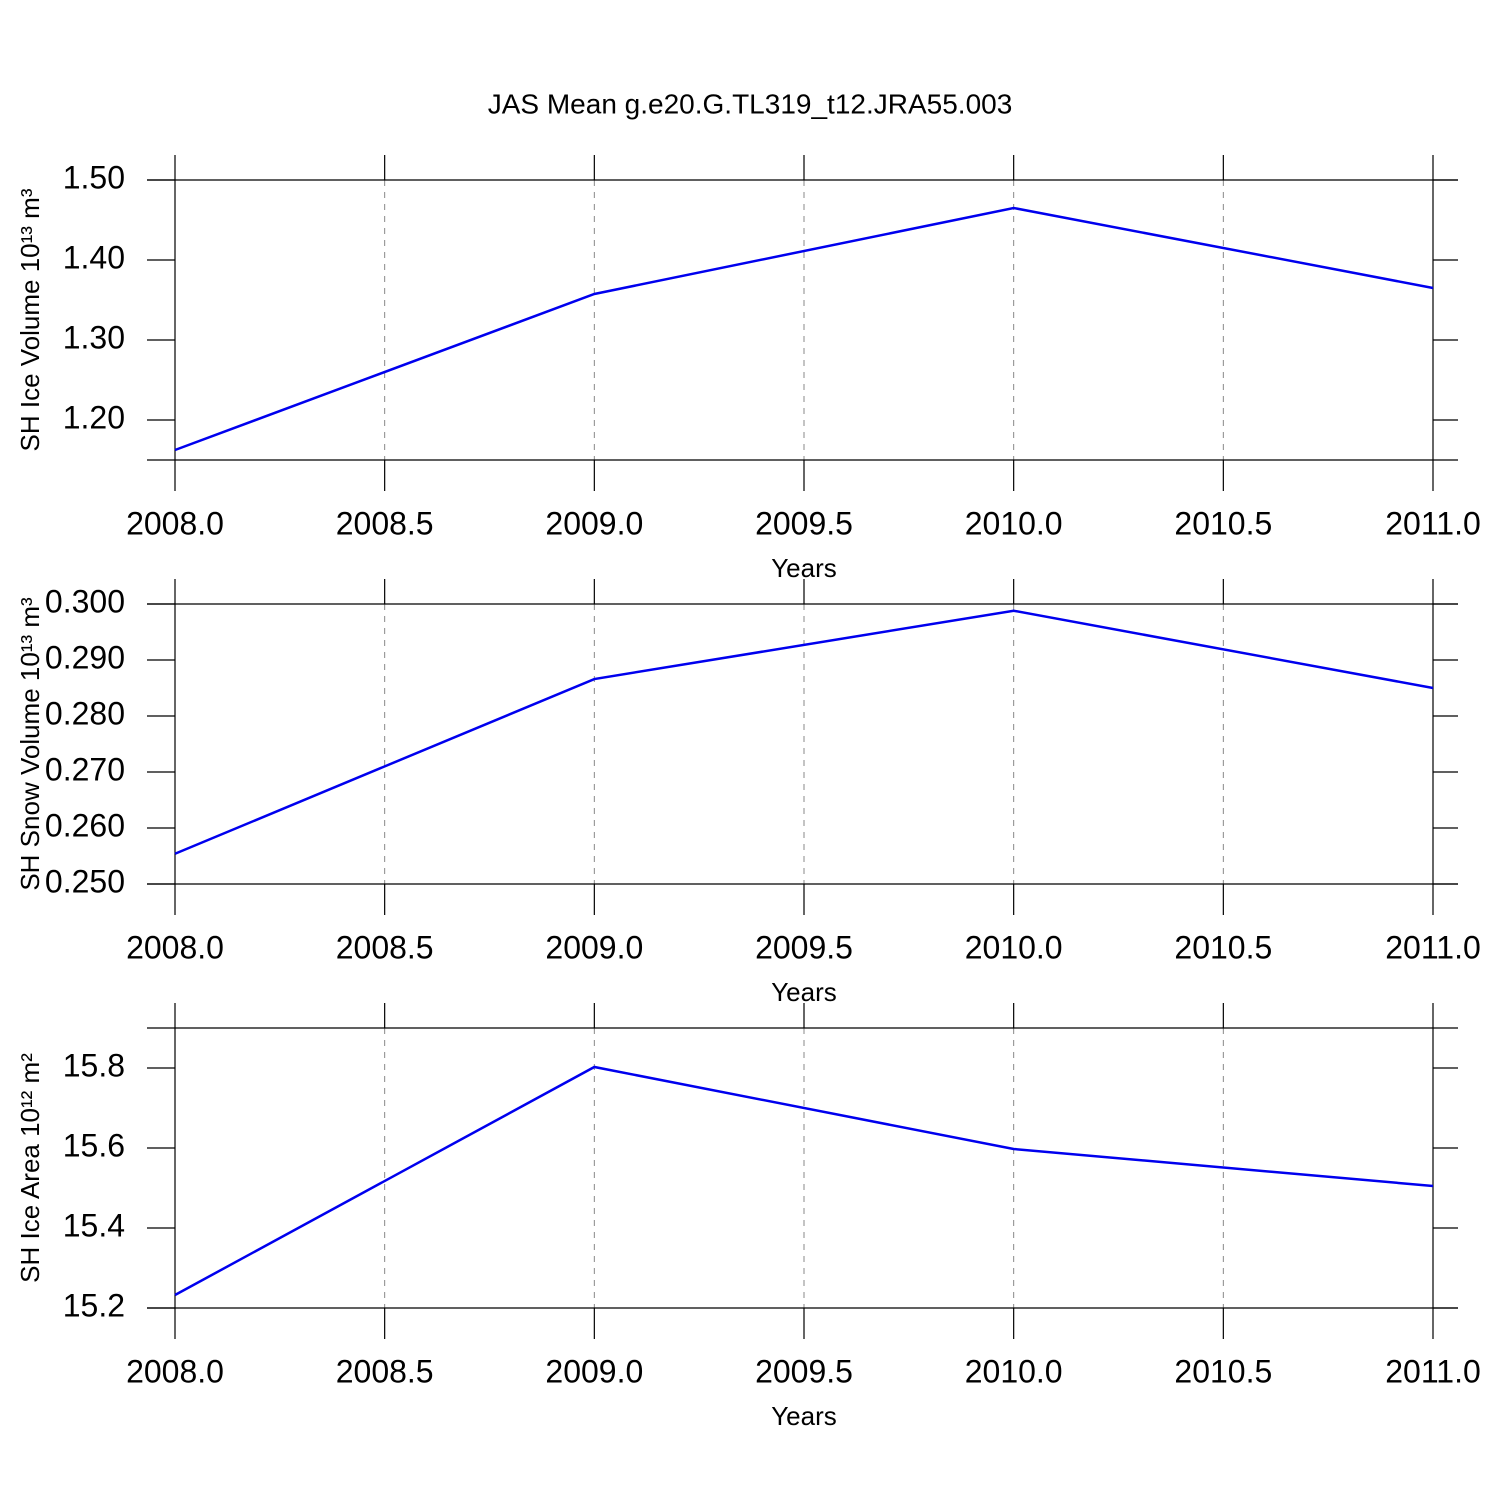  I want to click on y-tick-label: 1.20, so click(94, 417).